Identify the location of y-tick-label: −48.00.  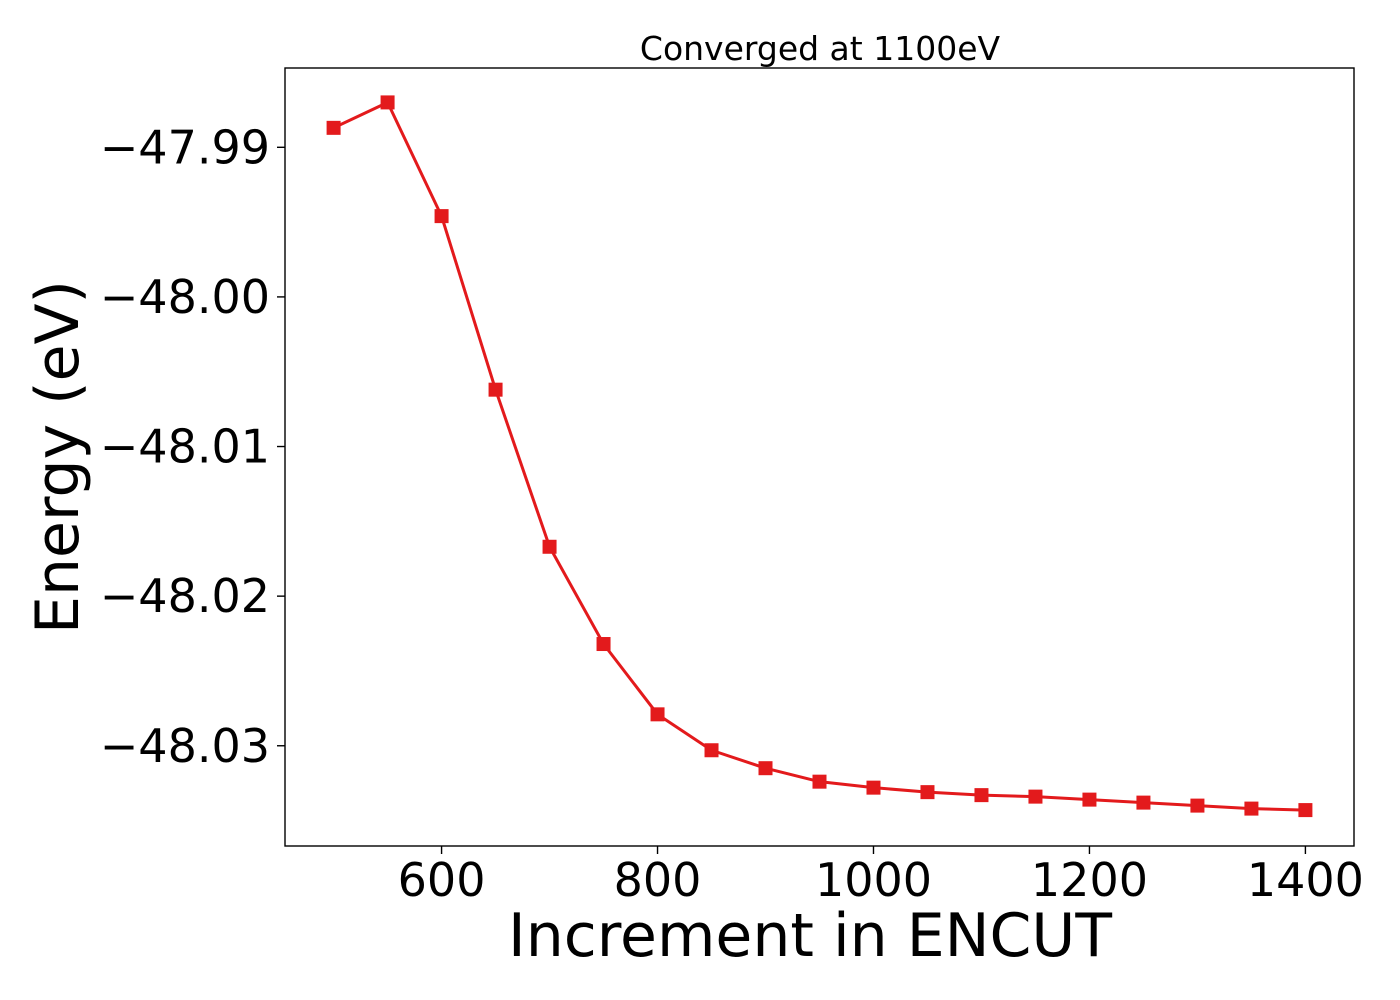
(185, 297).